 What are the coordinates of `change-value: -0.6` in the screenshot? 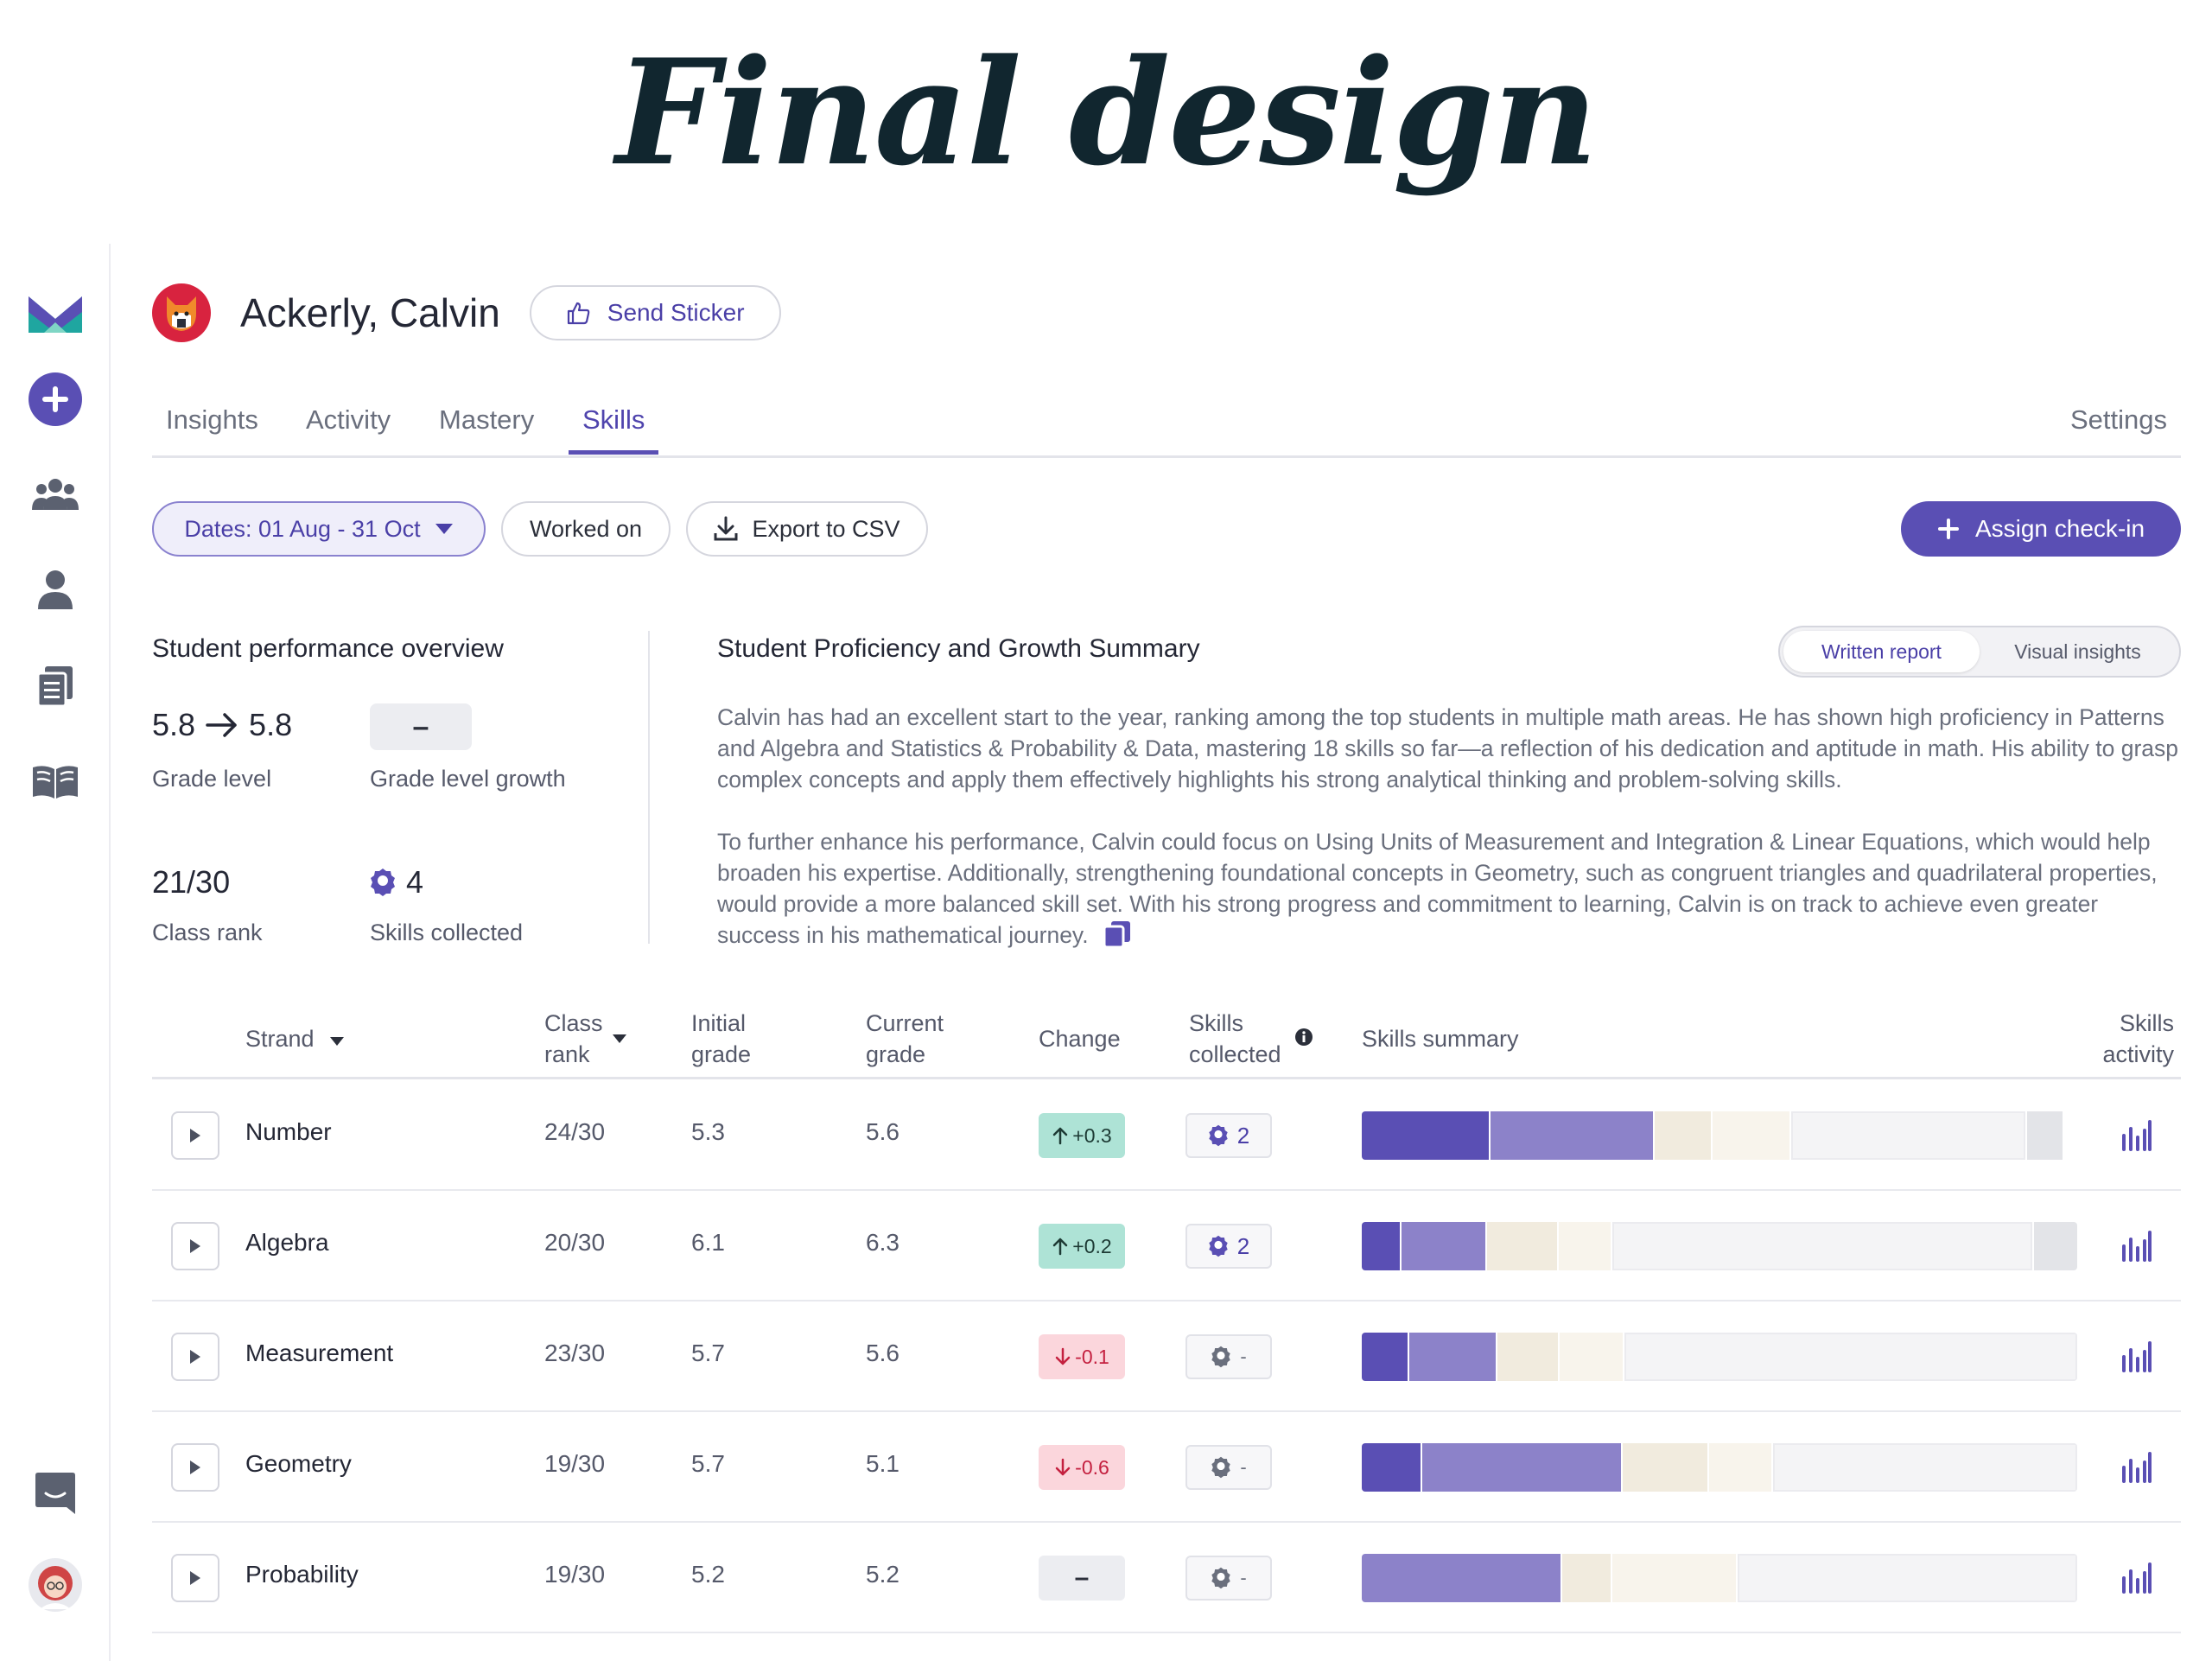 It's located at (1092, 1467).